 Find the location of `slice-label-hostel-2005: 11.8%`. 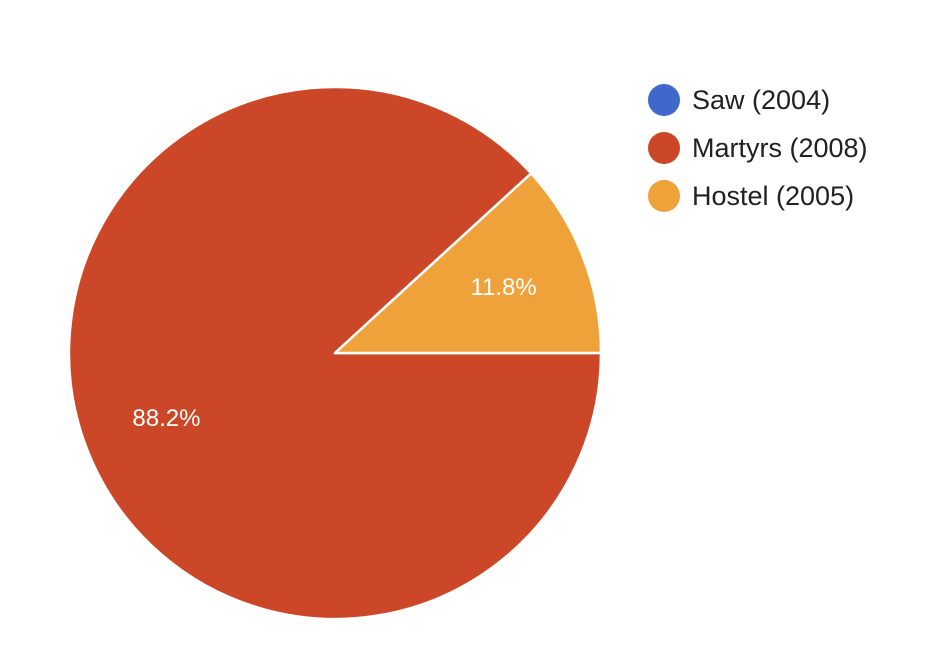

slice-label-hostel-2005: 11.8% is located at coordinates (503, 287).